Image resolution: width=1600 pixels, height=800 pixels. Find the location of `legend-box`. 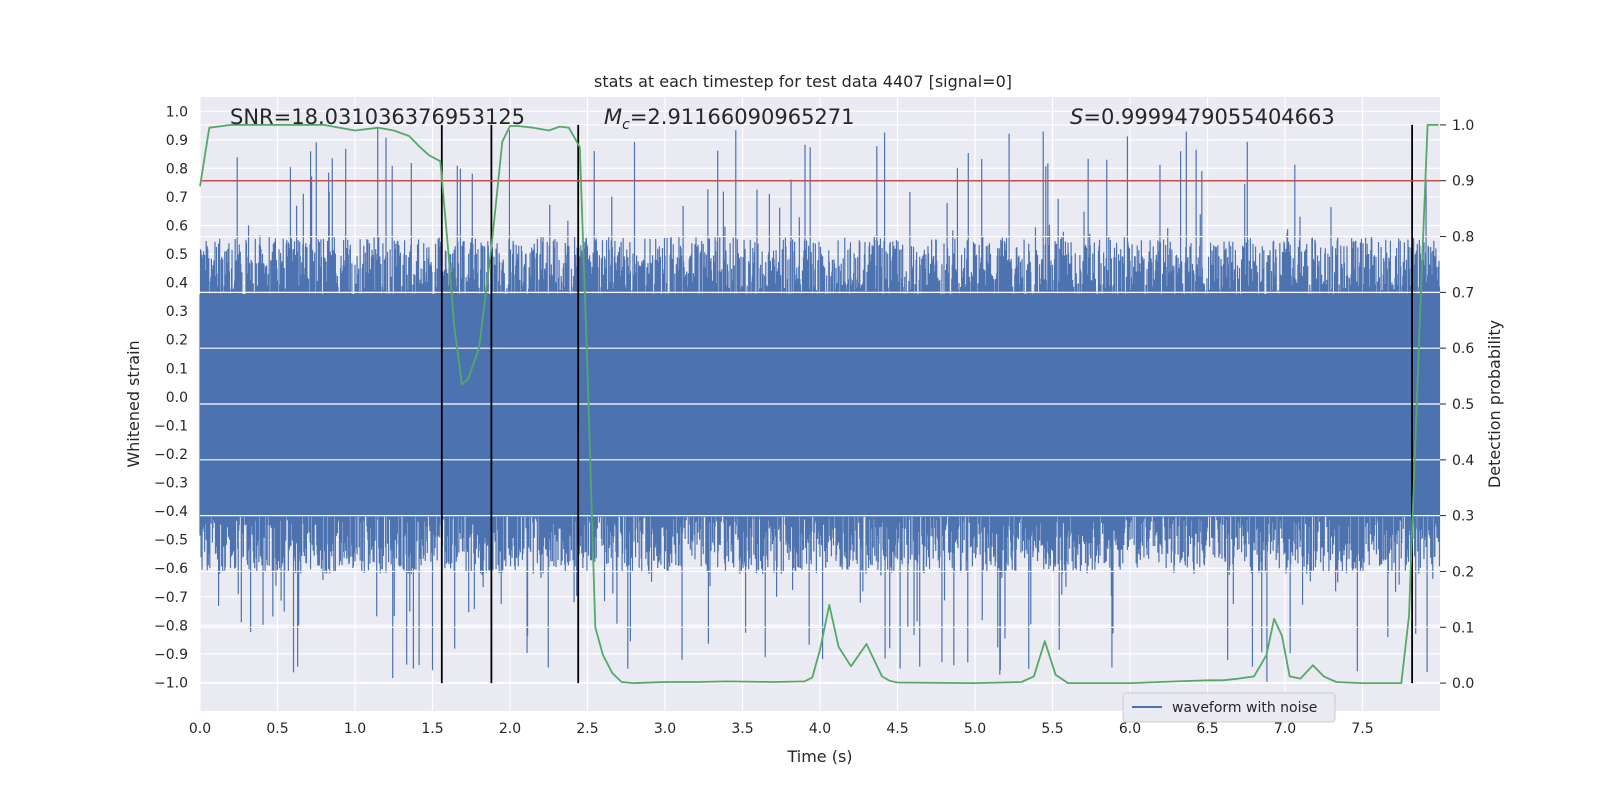

legend-box is located at coordinates (1229, 707).